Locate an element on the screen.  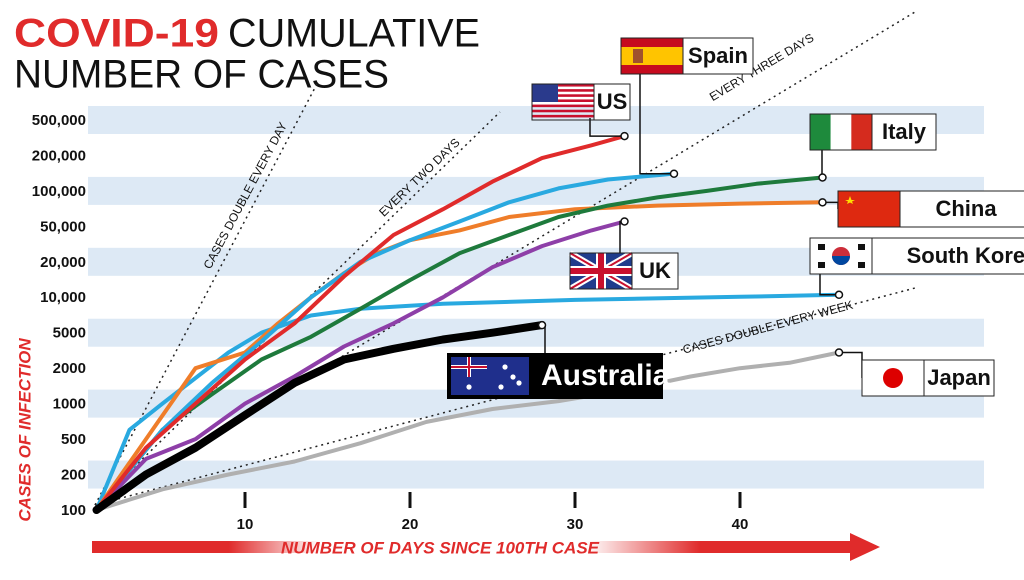
y-tick-label: 2000 is located at coordinates (69, 368).